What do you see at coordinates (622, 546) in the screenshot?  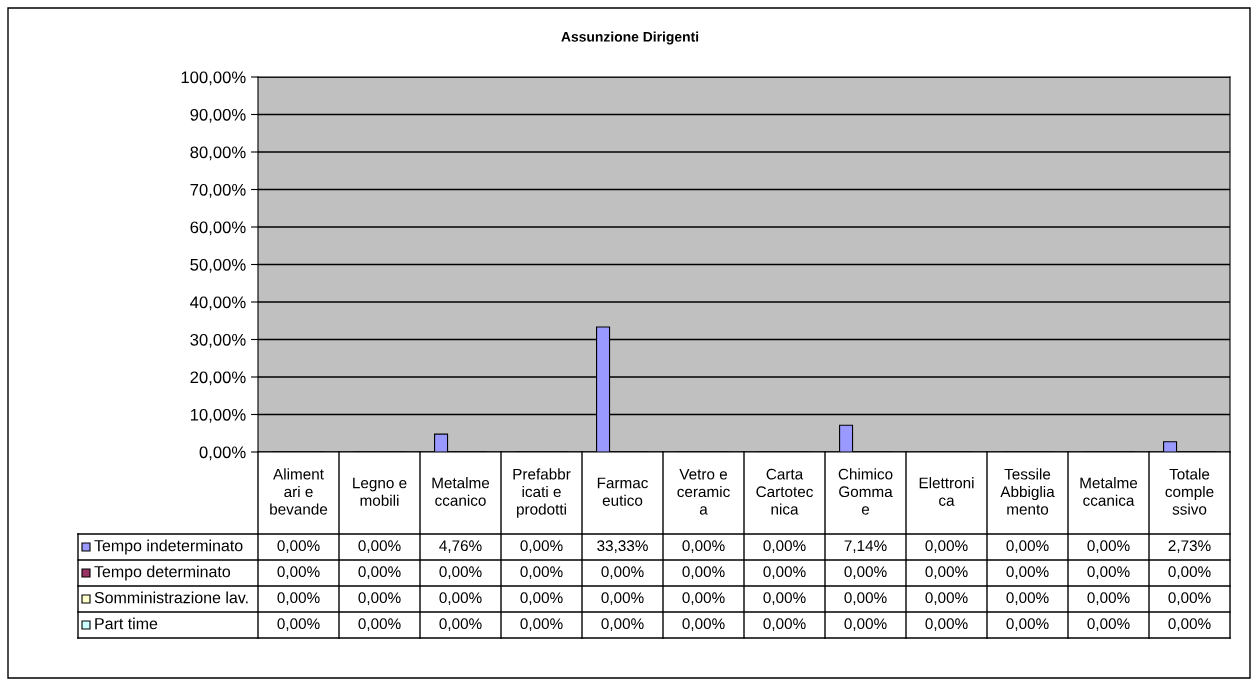 I see `data-label: 33,33%` at bounding box center [622, 546].